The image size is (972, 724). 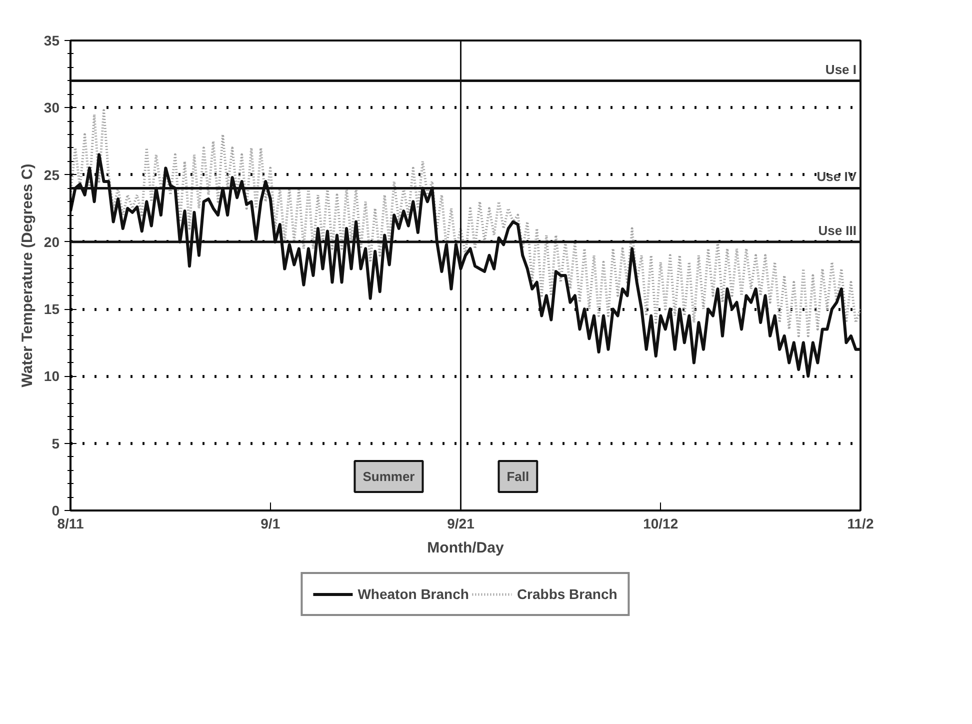 I want to click on y-tick-label: 25, so click(x=52, y=174).